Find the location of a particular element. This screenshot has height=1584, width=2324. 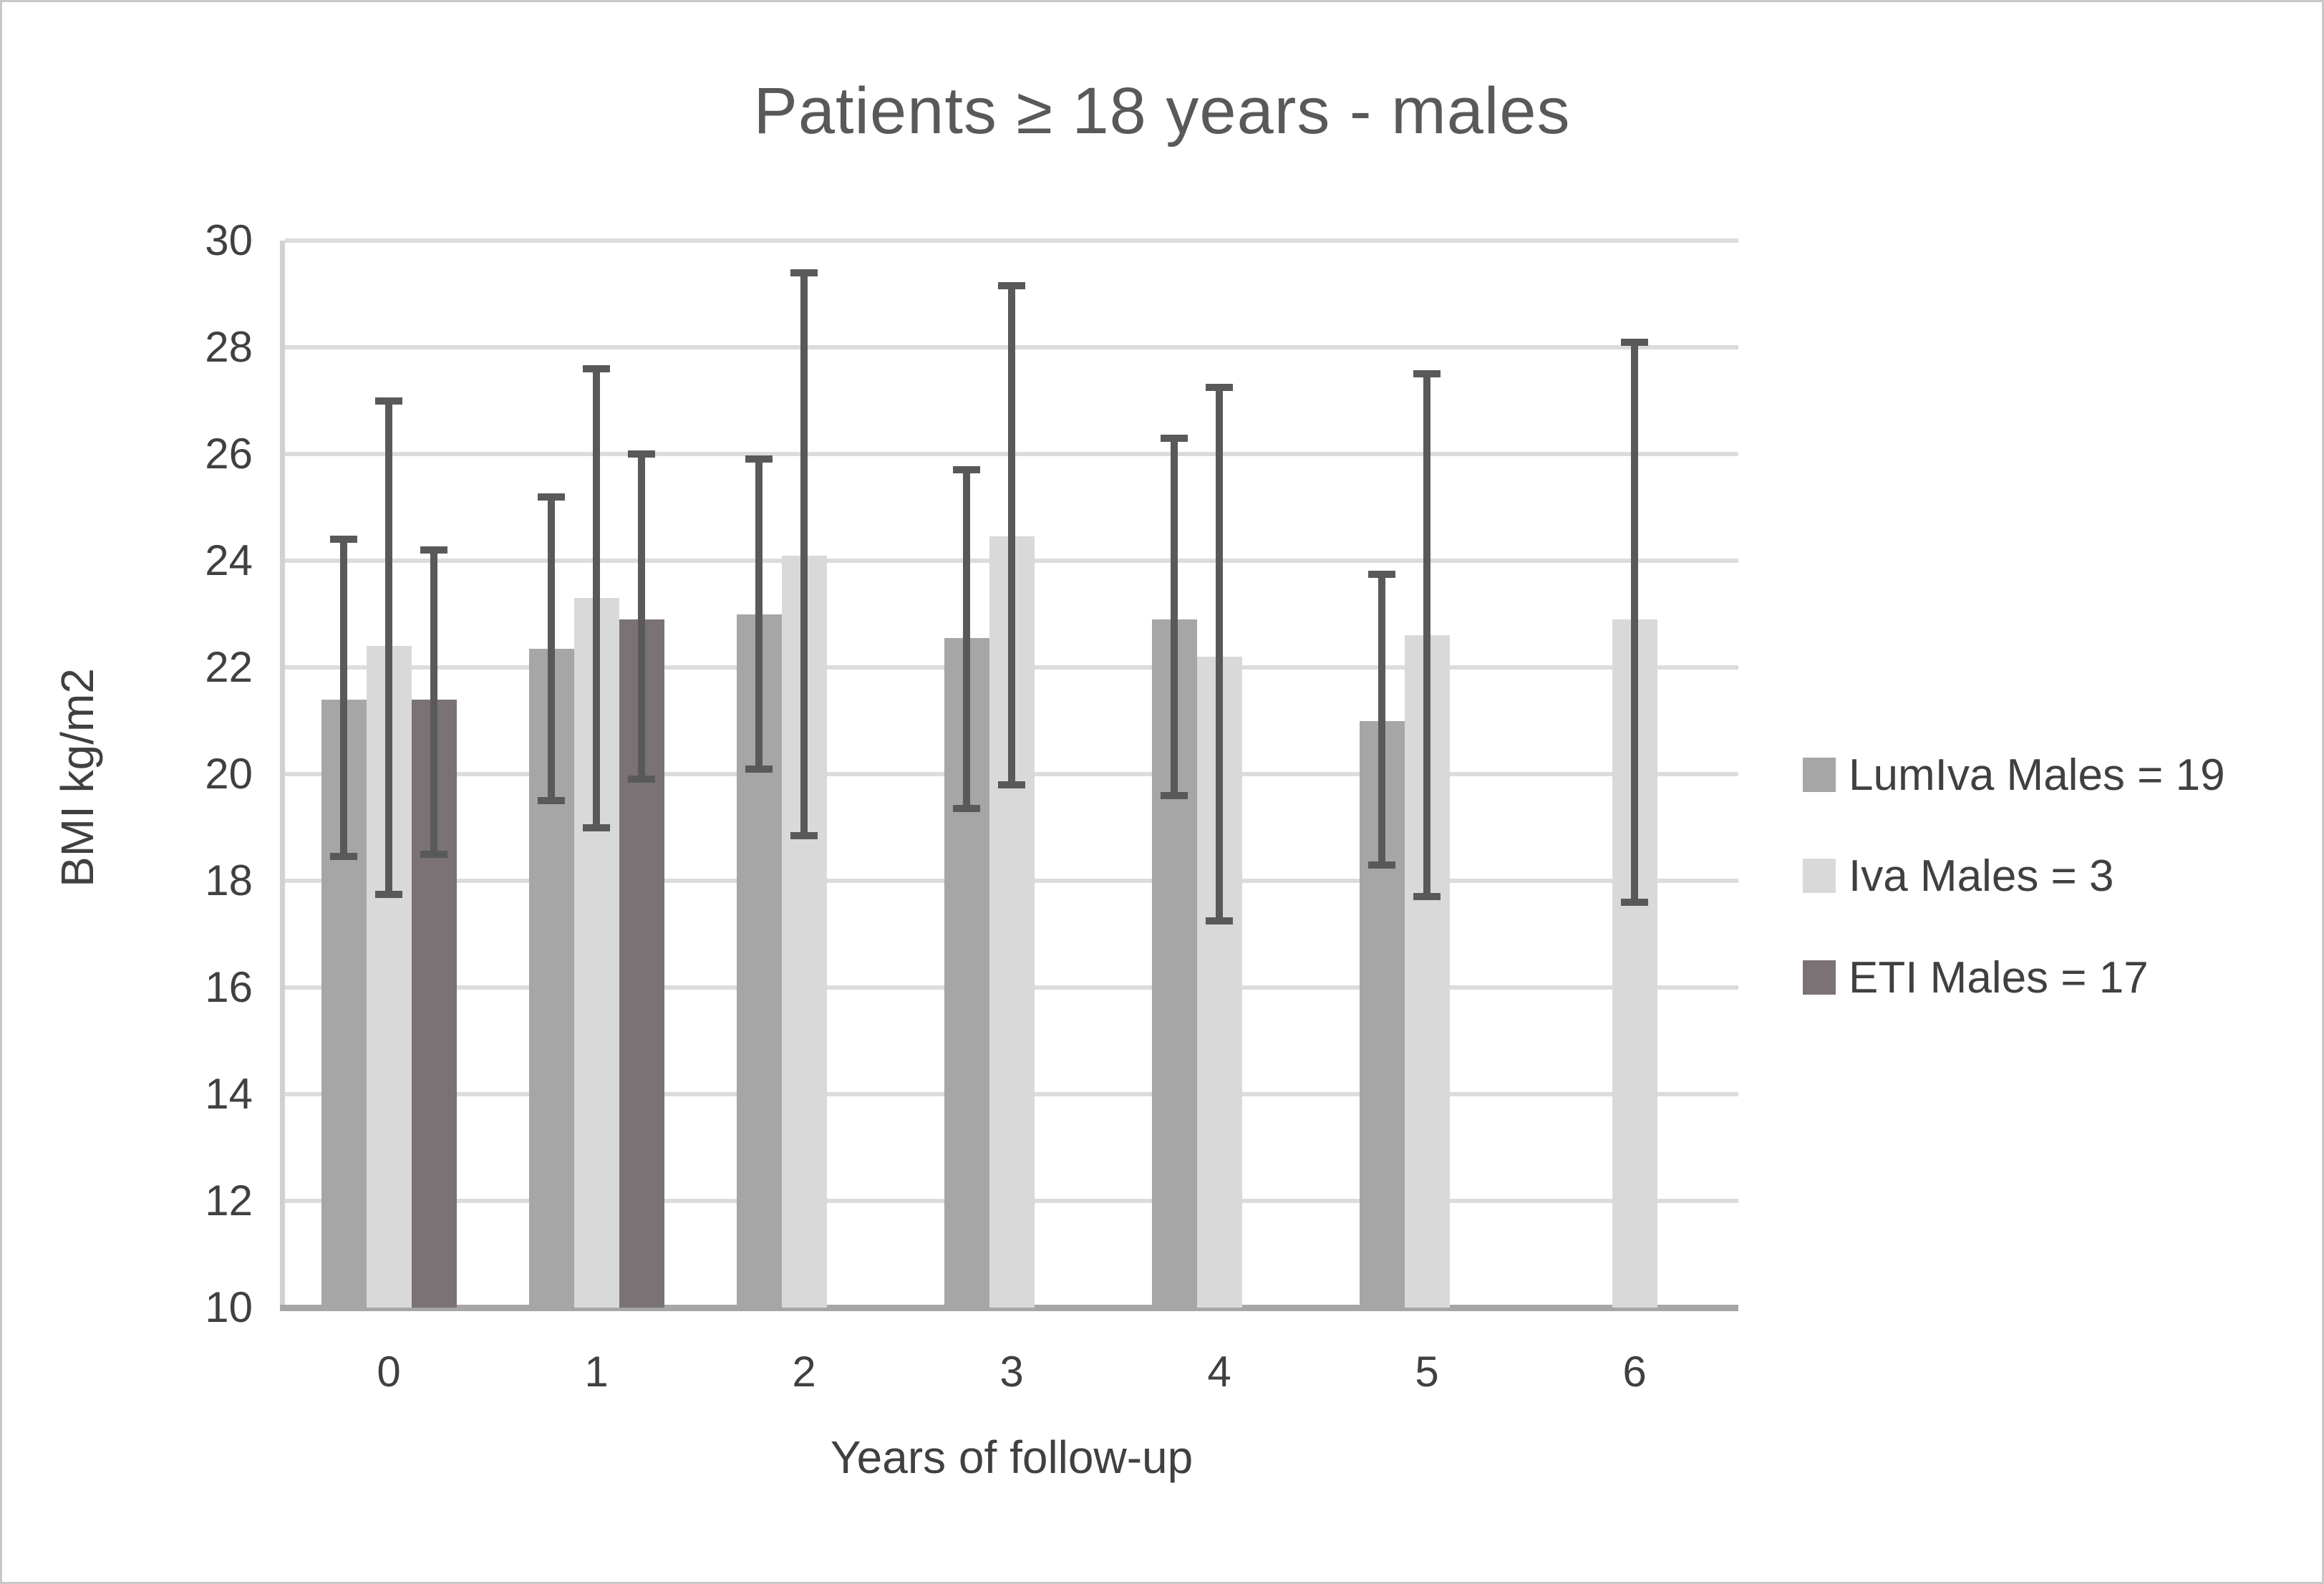

legend-item: ETI Males = 17 is located at coordinates (1976, 978).